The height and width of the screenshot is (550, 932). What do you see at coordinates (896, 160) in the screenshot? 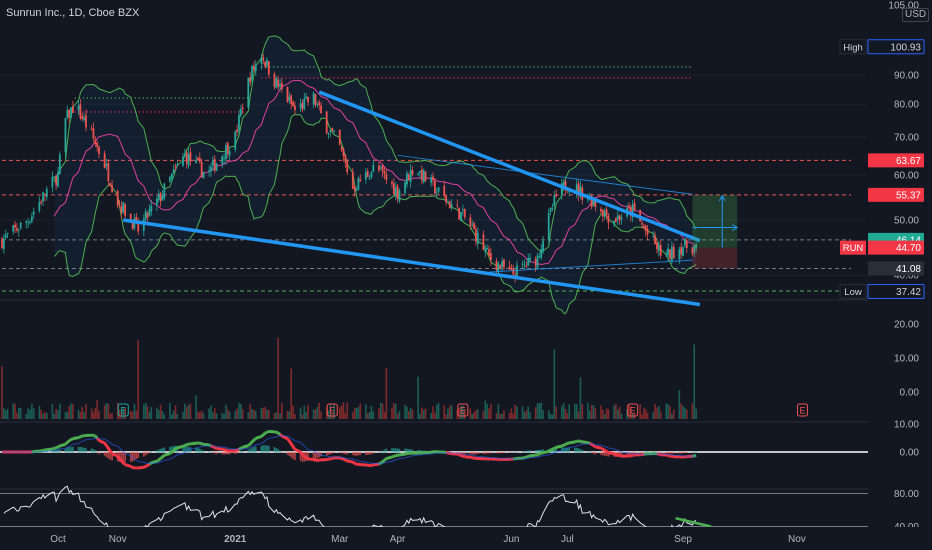
I see `price-tag-level-red: 63.67` at bounding box center [896, 160].